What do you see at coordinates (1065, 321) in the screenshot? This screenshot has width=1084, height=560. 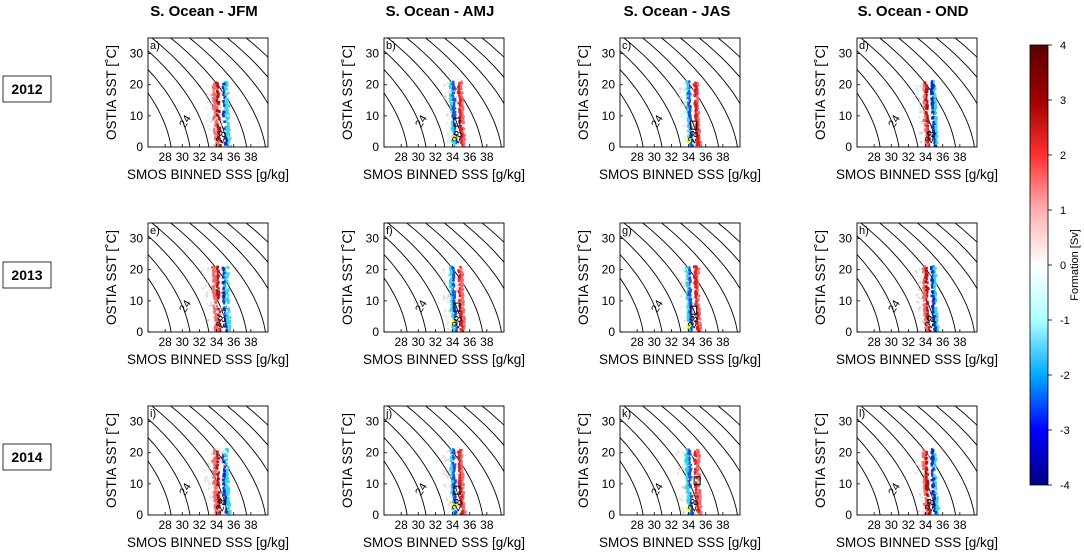 I see `colorbar-tick-label: -1` at bounding box center [1065, 321].